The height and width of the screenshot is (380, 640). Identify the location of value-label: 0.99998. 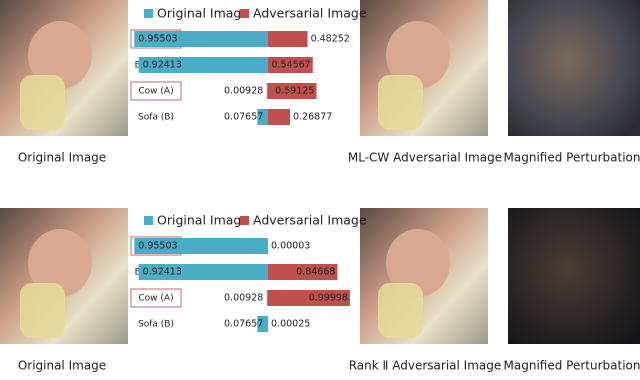
(328, 298).